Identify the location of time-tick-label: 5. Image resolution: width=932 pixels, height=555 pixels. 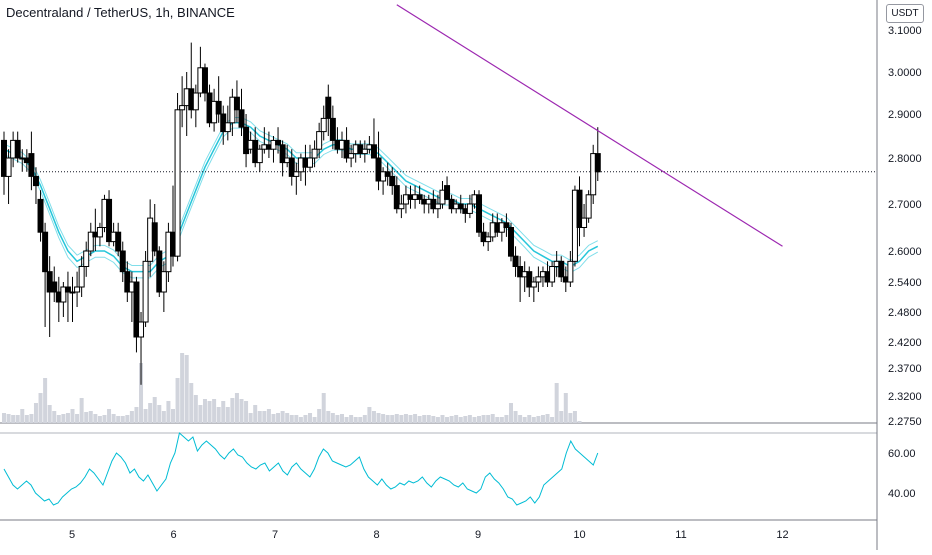
(72, 535).